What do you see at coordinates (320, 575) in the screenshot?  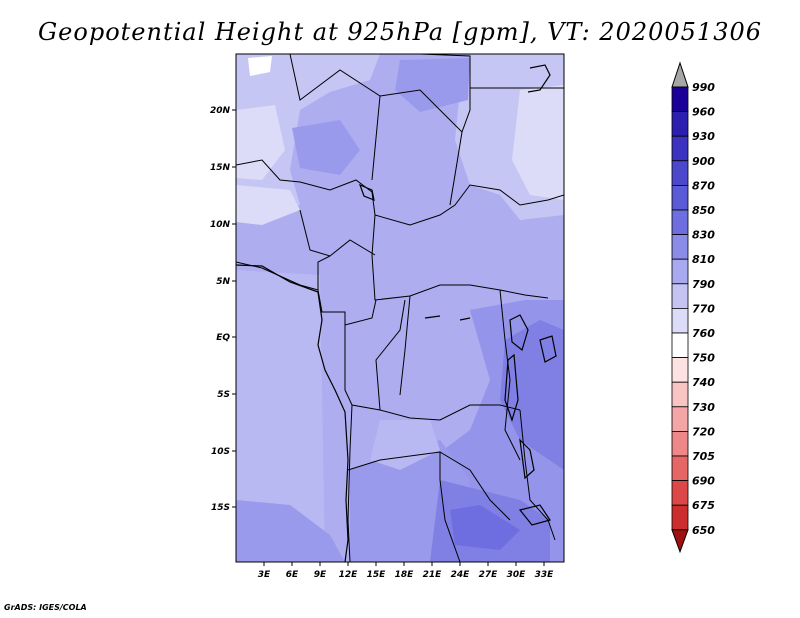 I see `lon-tick-label: 9E` at bounding box center [320, 575].